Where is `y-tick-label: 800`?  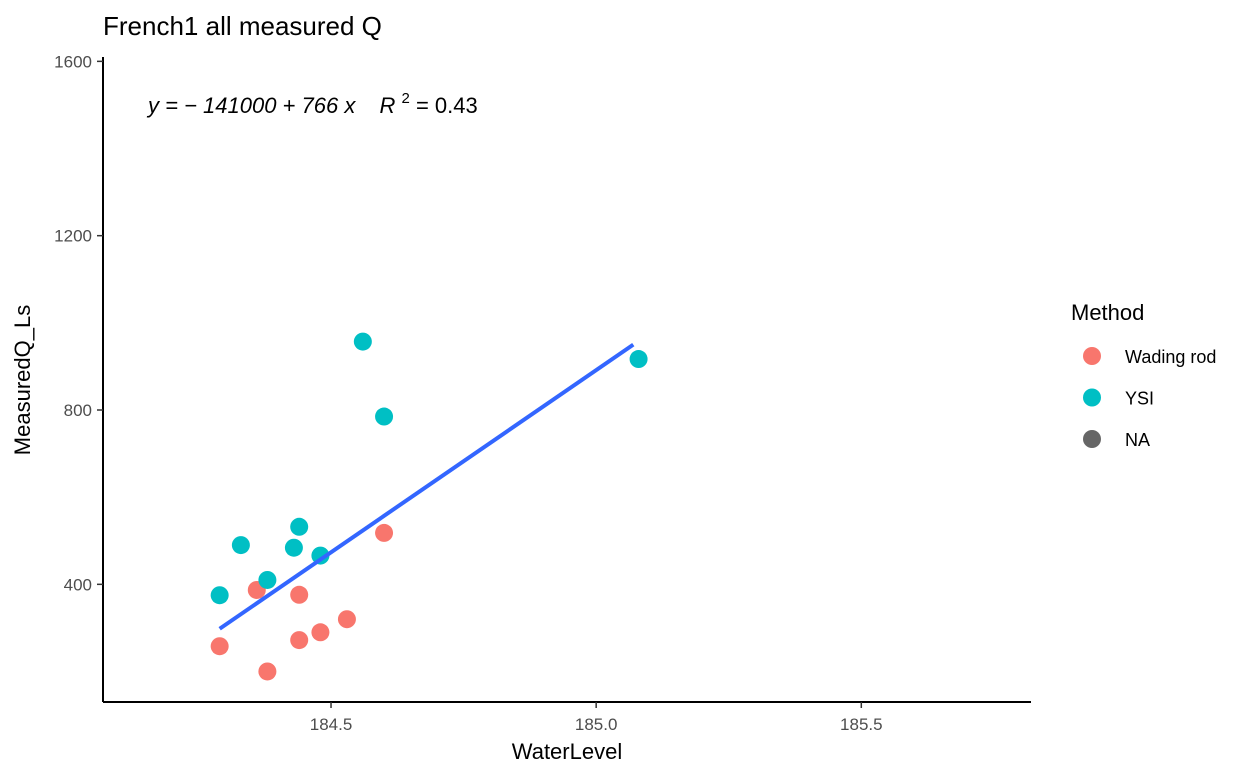
y-tick-label: 800 is located at coordinates (78, 410).